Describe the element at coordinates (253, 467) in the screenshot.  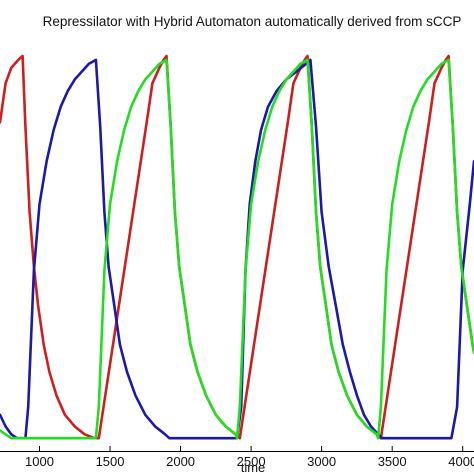
I see `x-axis-label: time` at that location.